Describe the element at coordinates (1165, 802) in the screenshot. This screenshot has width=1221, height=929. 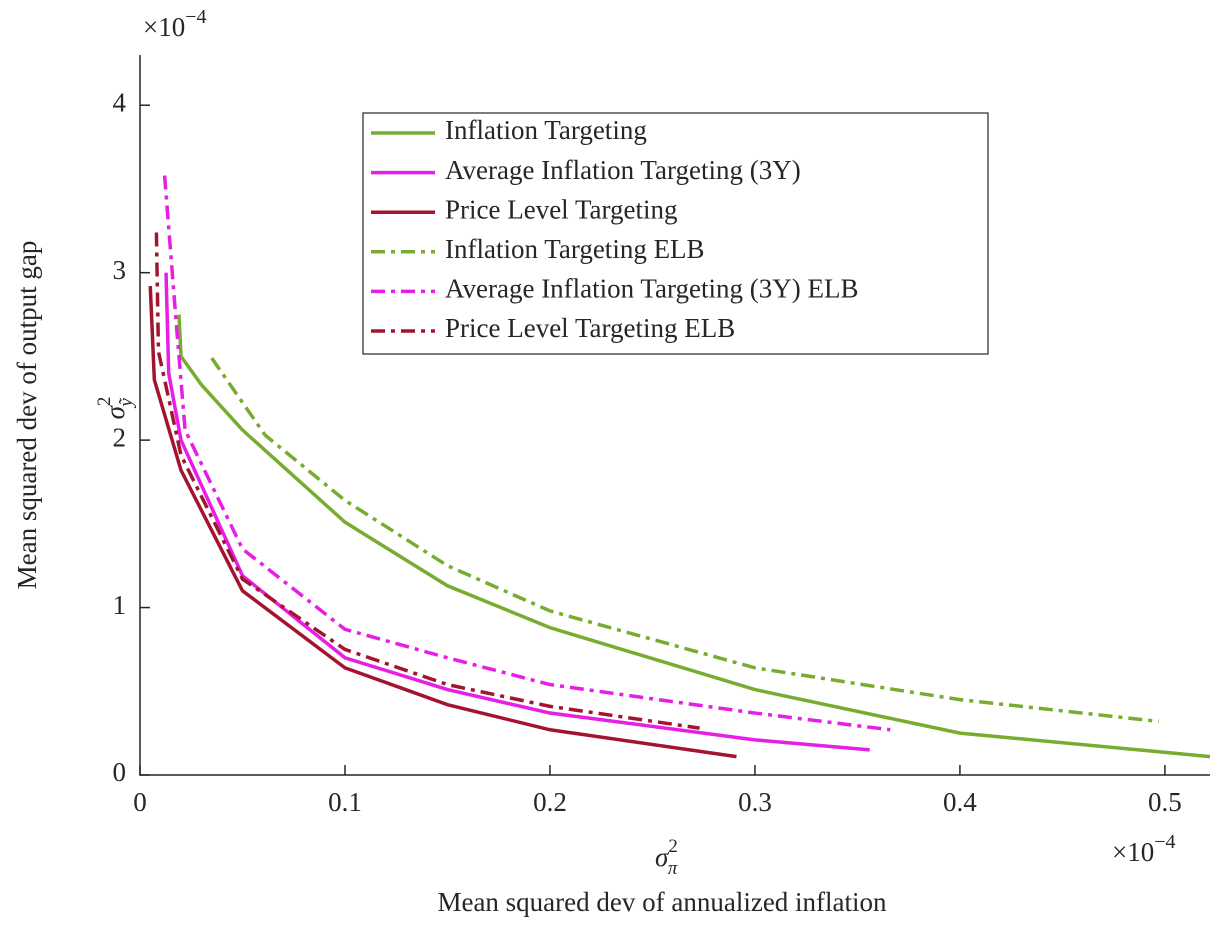
I see `x-tick-label: 0.5` at that location.